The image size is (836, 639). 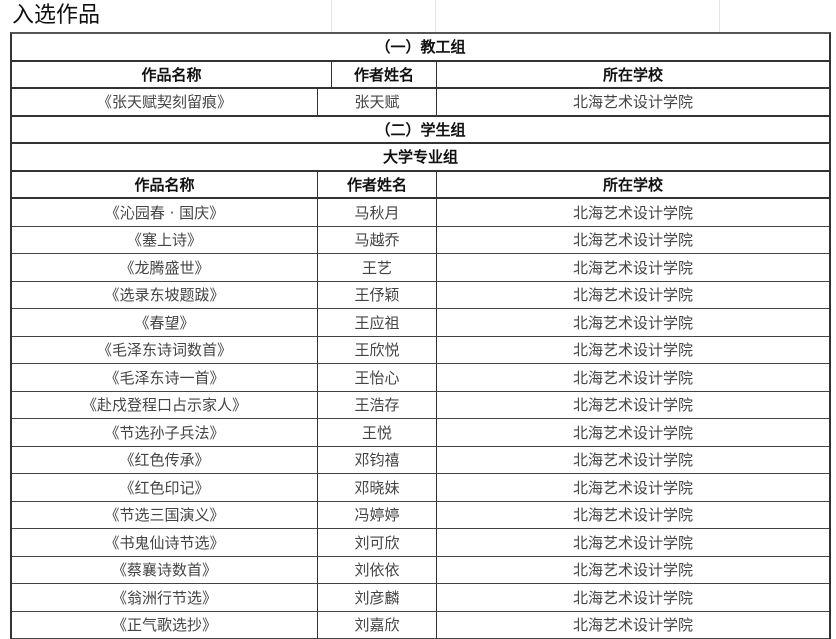 What do you see at coordinates (377, 239) in the screenshot?
I see `author-cell: 马越乔` at bounding box center [377, 239].